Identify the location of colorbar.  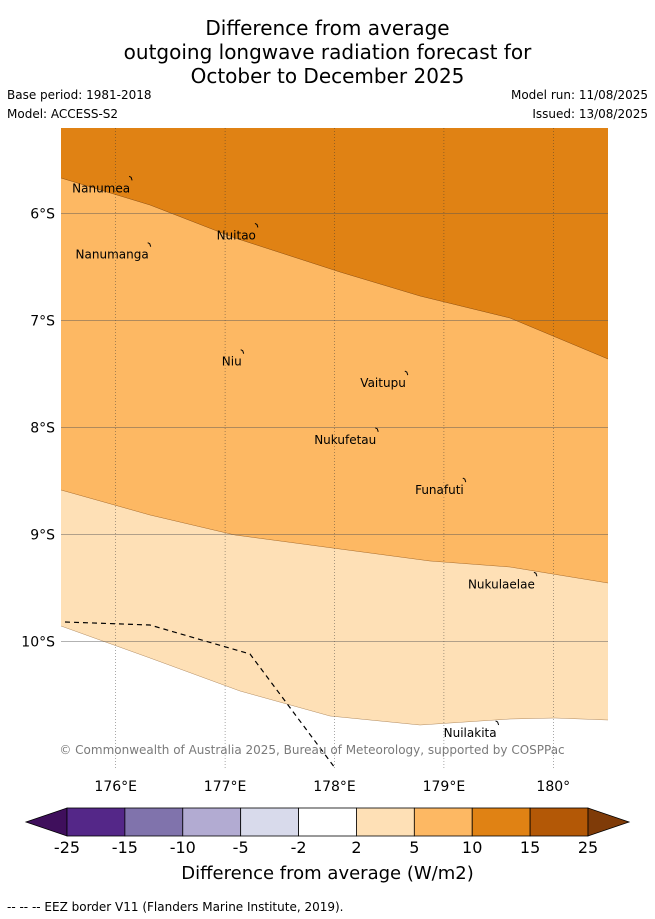
(327, 822).